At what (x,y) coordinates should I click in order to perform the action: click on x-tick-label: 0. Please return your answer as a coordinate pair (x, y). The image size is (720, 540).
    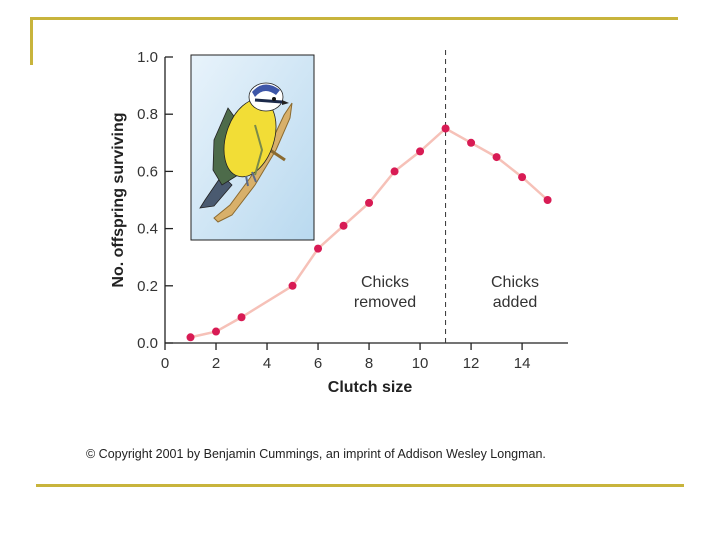
    Looking at the image, I should click on (165, 363).